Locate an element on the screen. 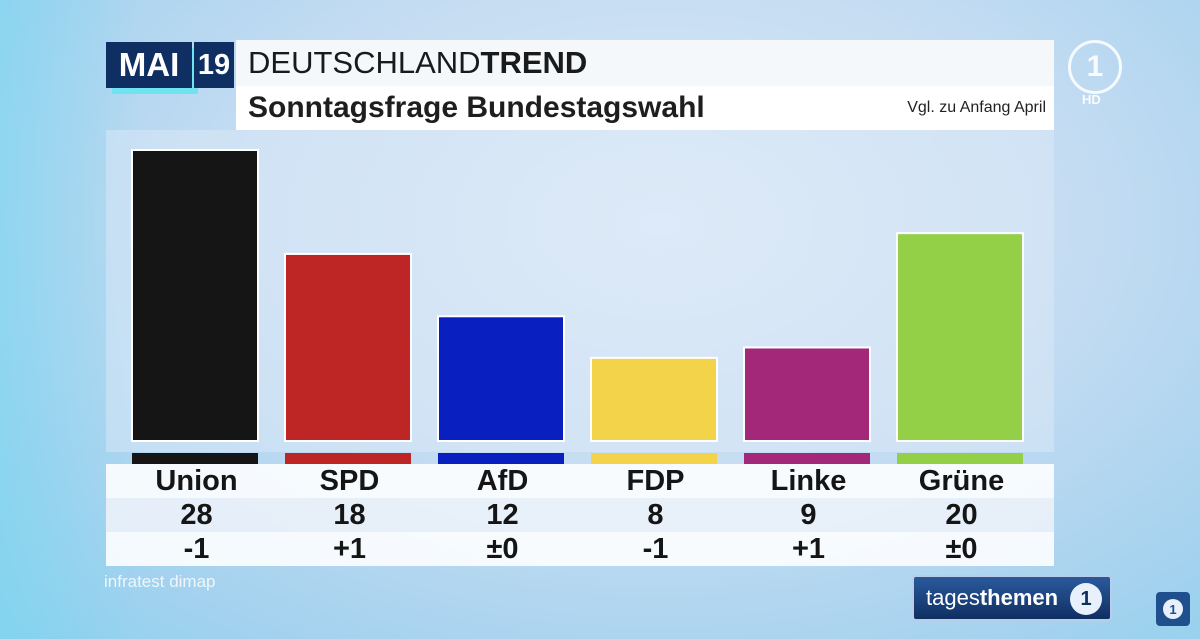  bar-gruene is located at coordinates (960, 337).